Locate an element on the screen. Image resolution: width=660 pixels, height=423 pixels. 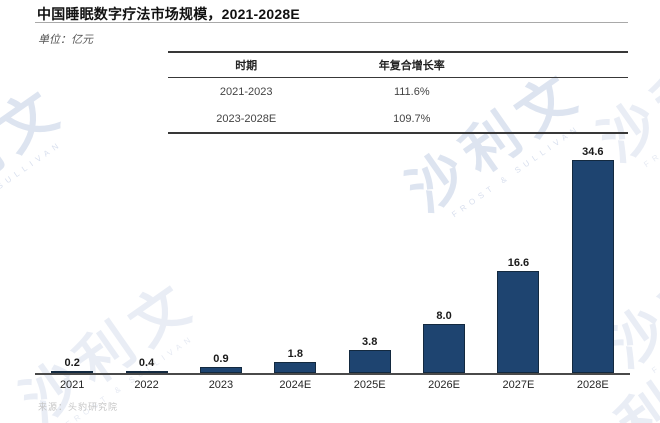
page-title: 中国睡眠数字疗法市场规模，2021-2028E is located at coordinates (168, 14).